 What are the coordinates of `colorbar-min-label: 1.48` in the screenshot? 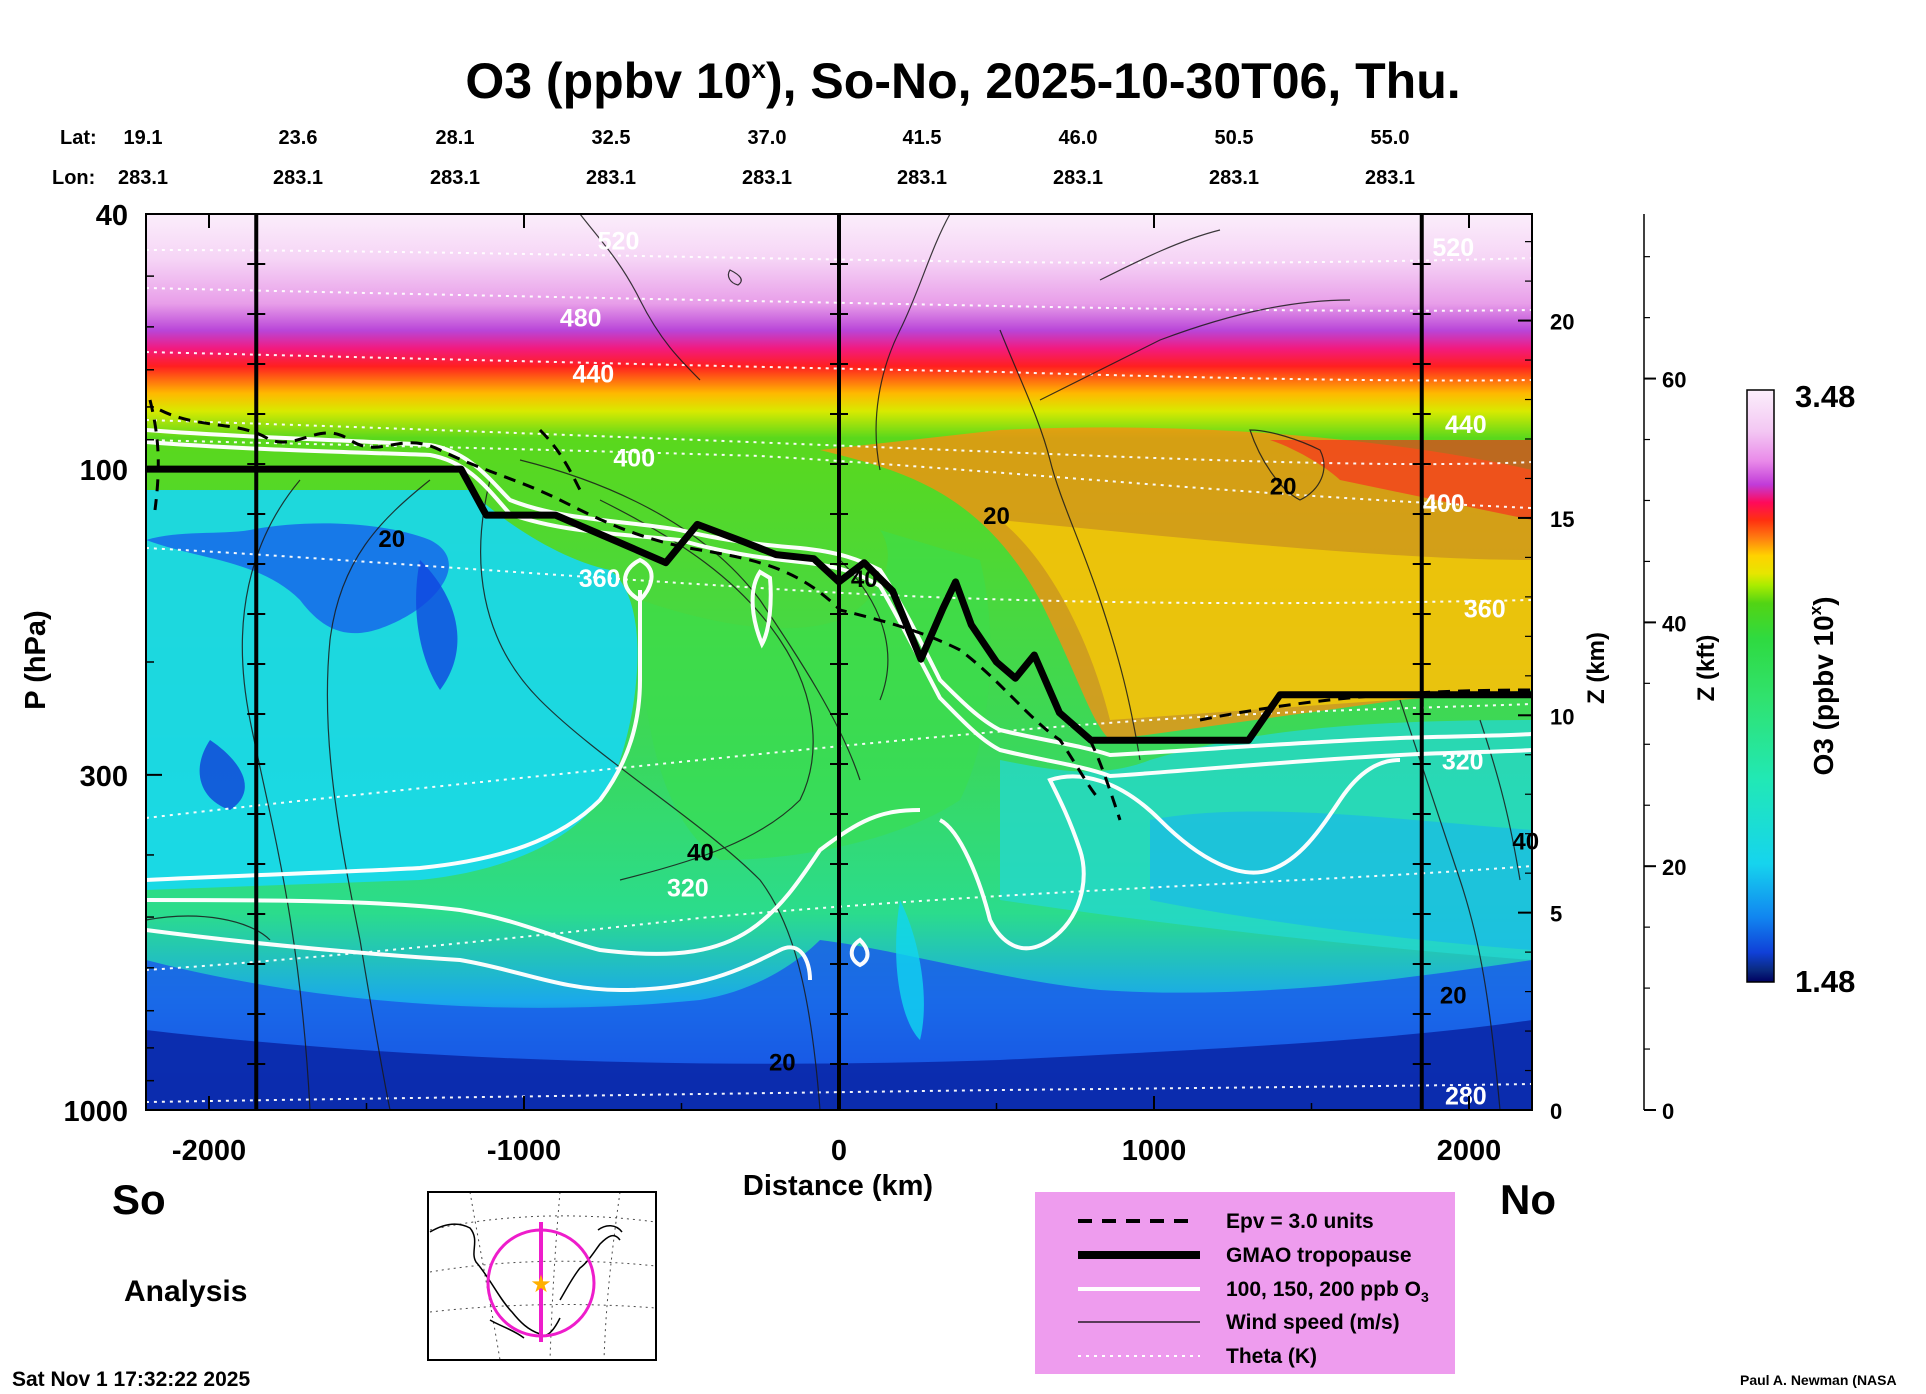 It's located at (1825, 981).